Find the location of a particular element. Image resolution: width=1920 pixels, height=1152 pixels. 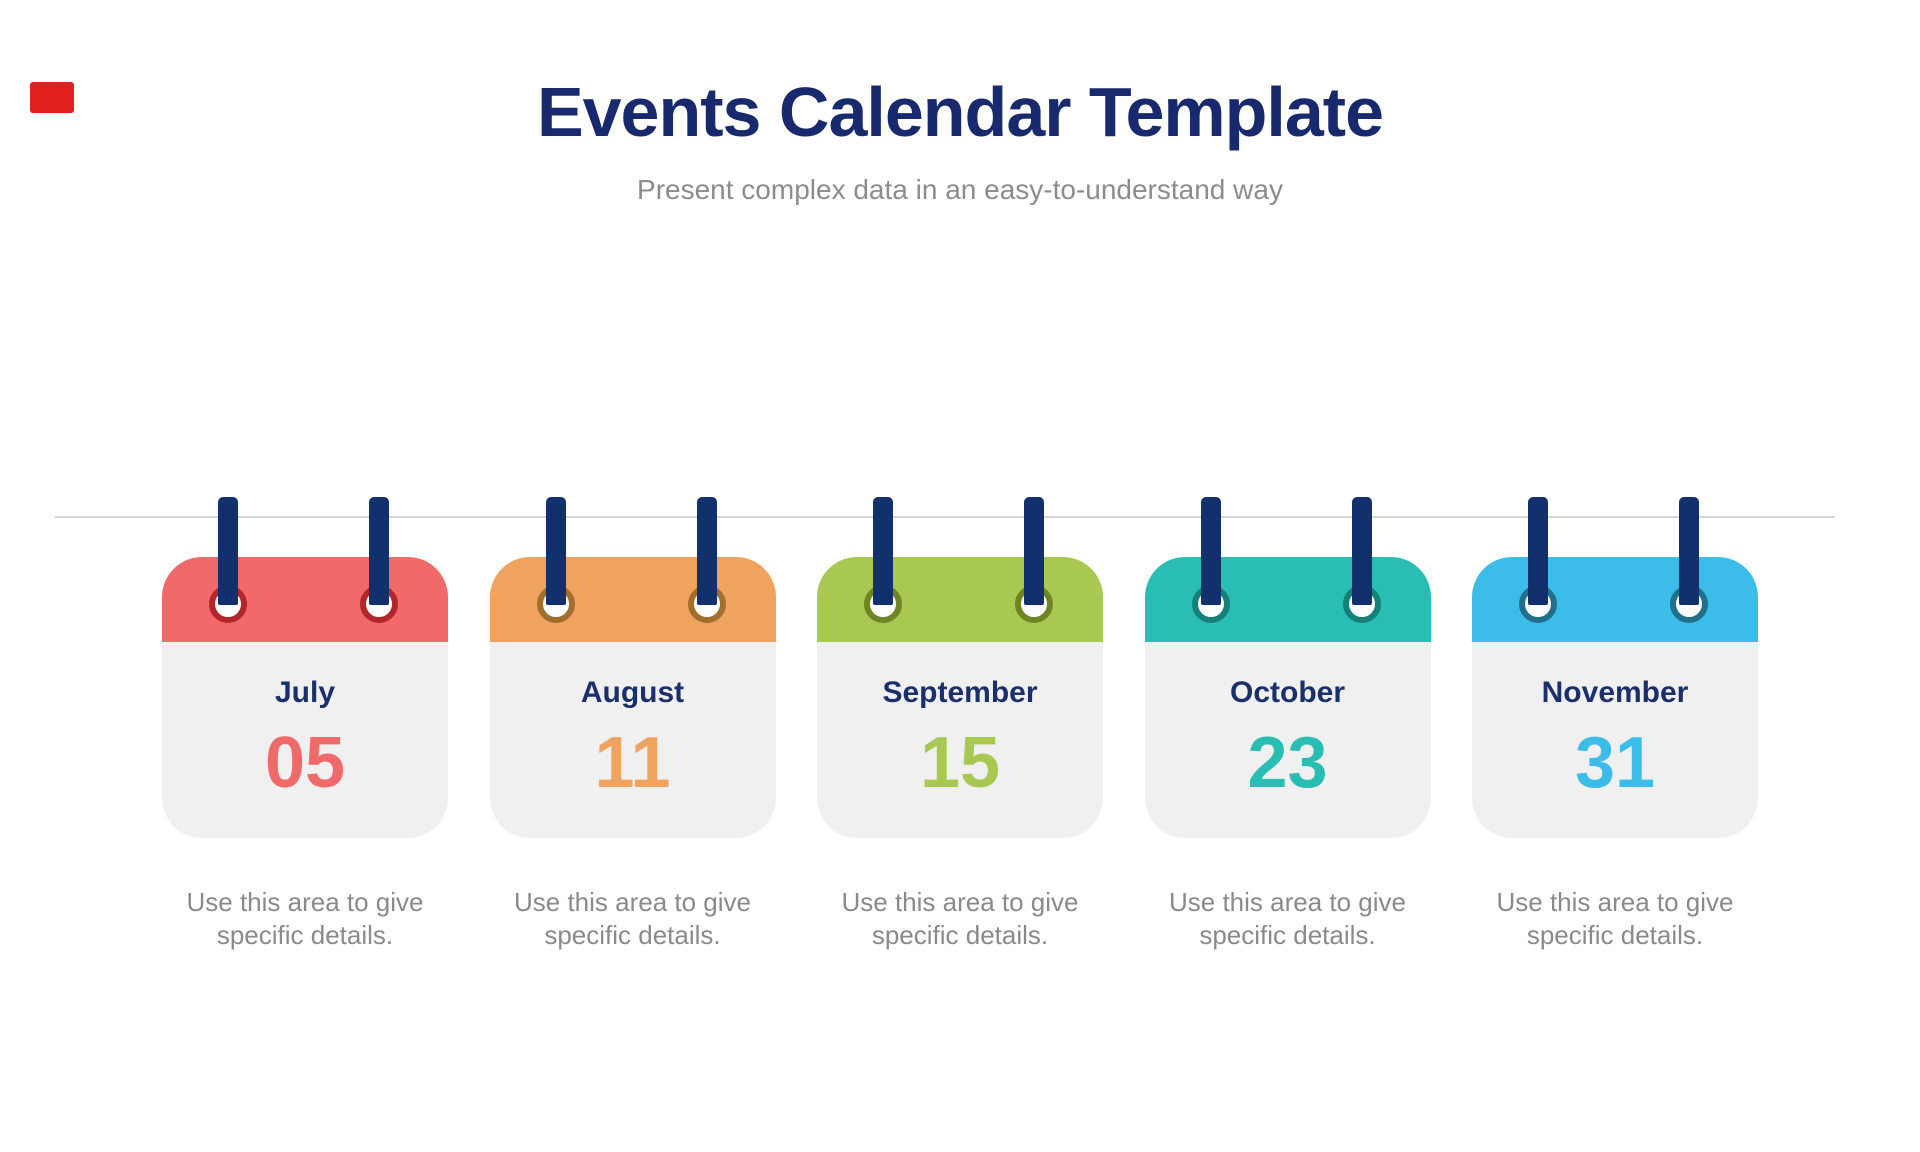

calendar-body: July 05 is located at coordinates (305, 740).